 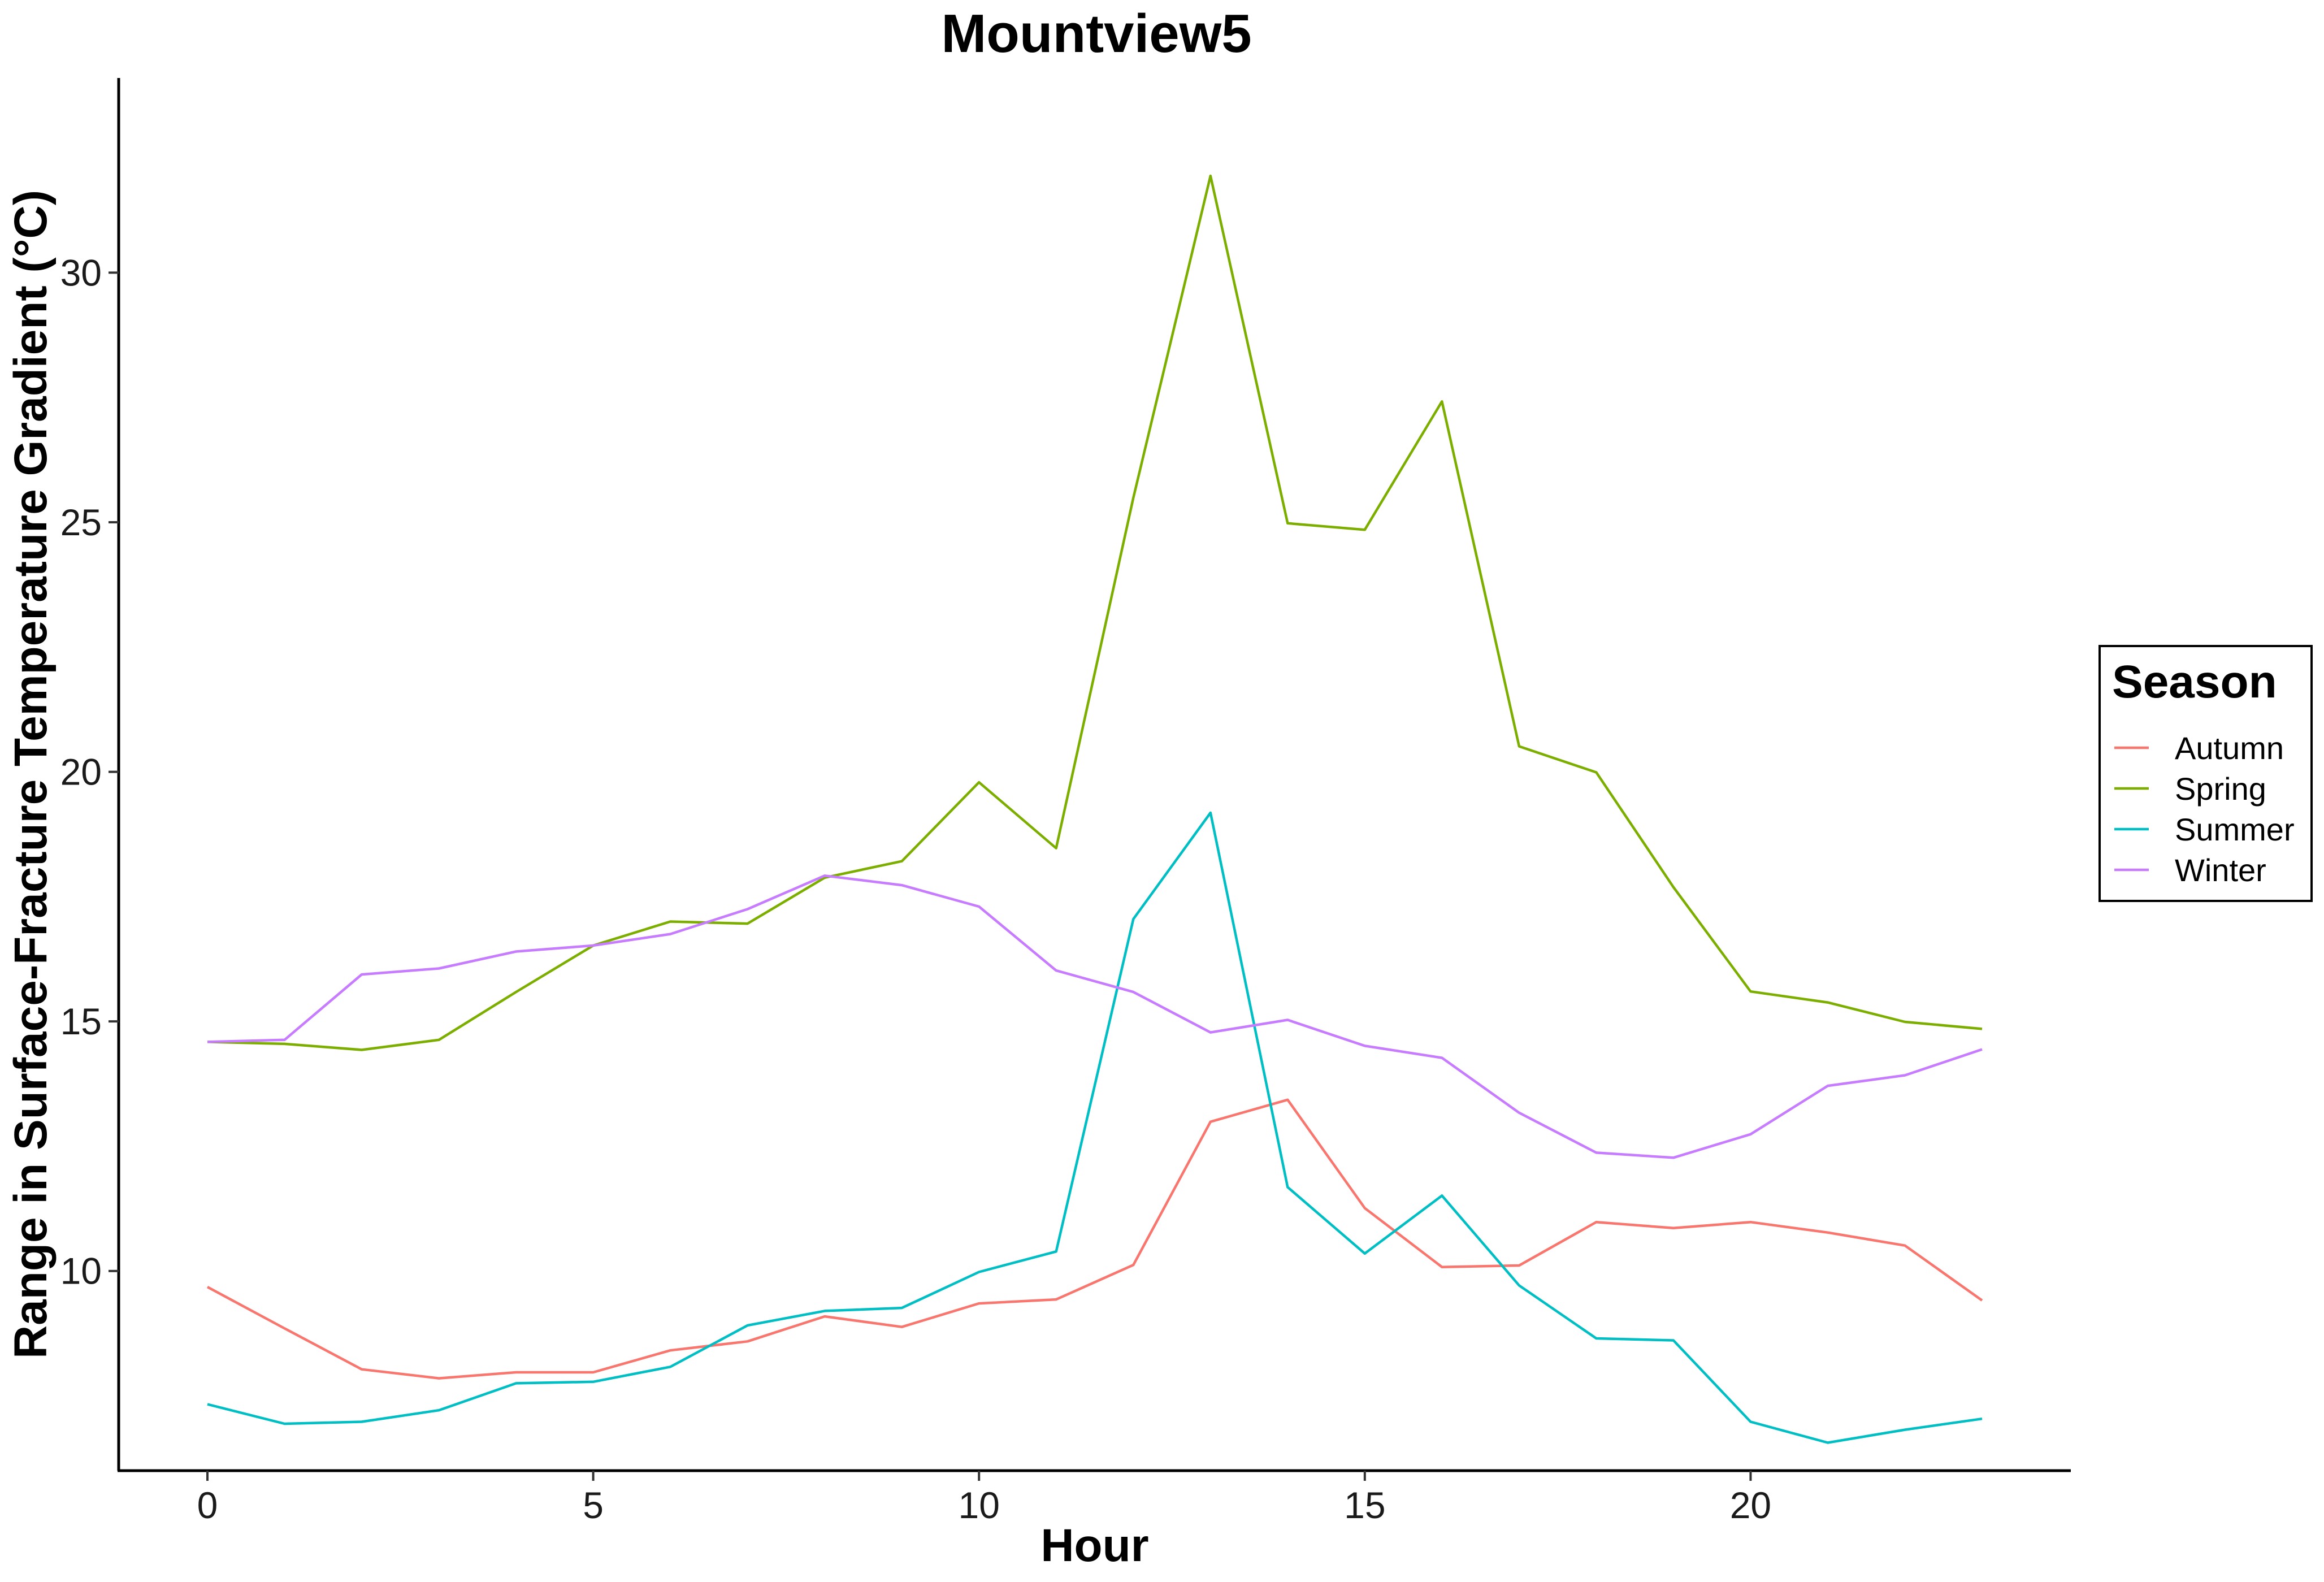 I want to click on x-axis-title: Hour, so click(x=1094, y=1545).